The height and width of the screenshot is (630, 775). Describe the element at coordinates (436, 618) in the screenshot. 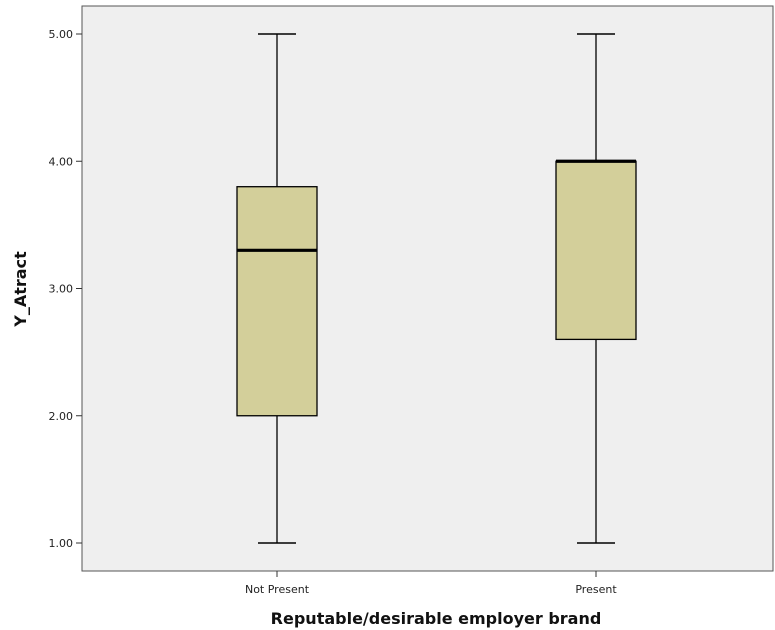

I see `x-axis-title: Reputable/desirable employer brand` at that location.